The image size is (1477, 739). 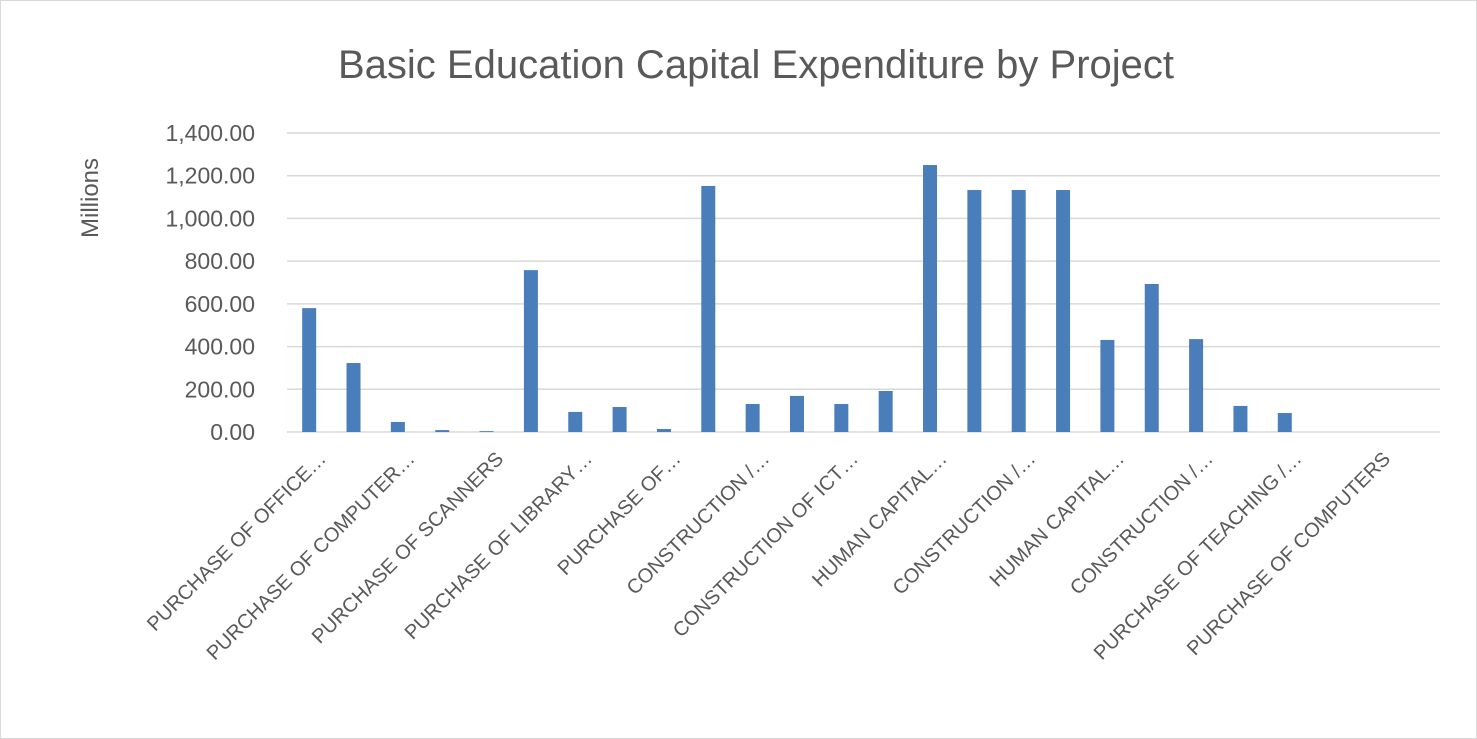 What do you see at coordinates (220, 347) in the screenshot?
I see `y-tick-label: 400.00` at bounding box center [220, 347].